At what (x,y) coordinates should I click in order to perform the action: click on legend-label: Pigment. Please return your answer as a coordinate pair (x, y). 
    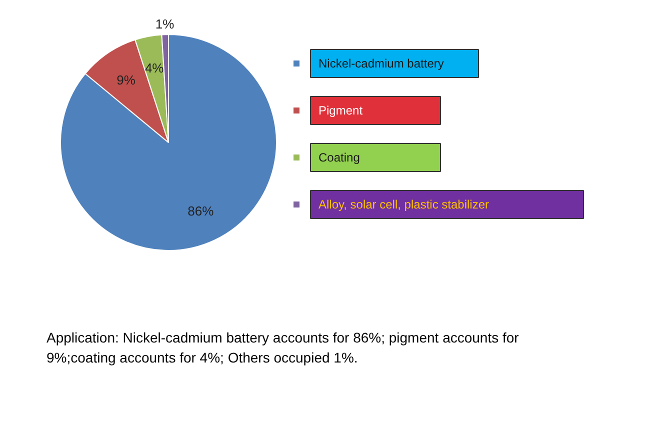
    Looking at the image, I should click on (341, 111).